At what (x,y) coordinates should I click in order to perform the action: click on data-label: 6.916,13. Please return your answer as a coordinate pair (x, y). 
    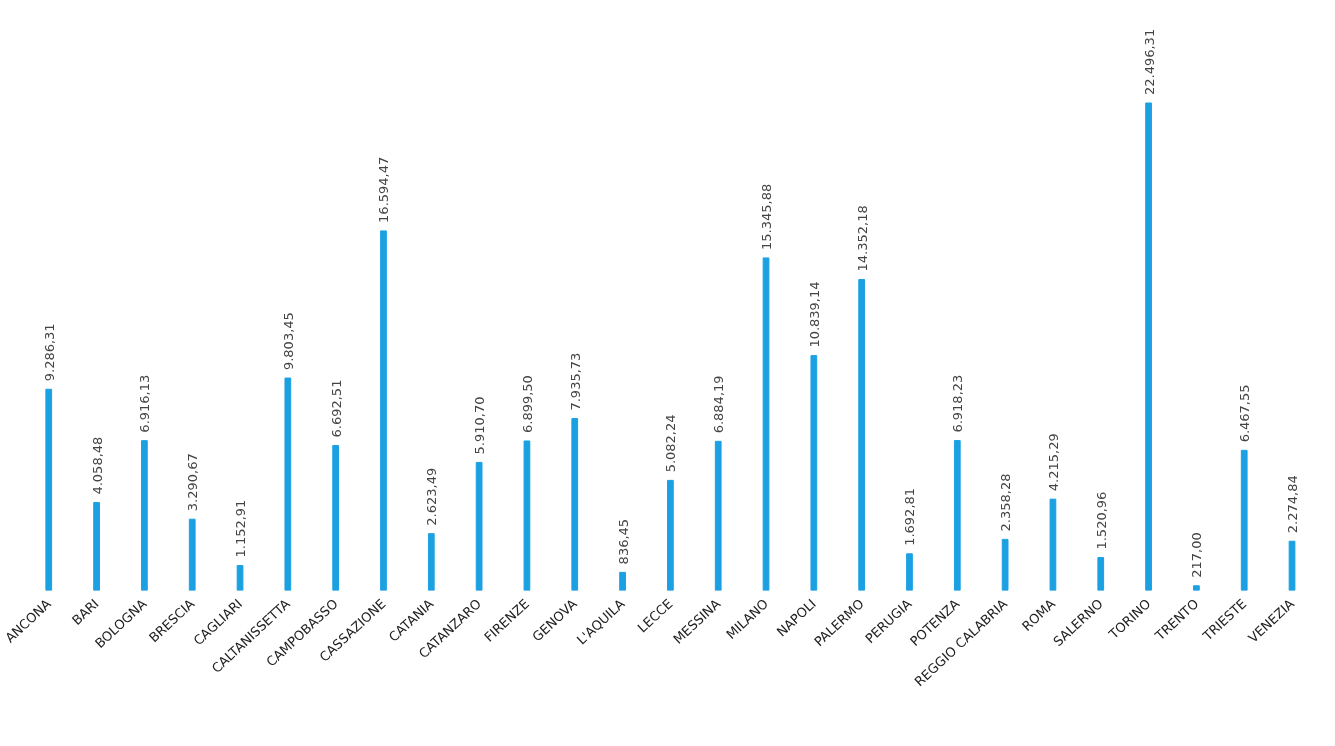
    Looking at the image, I should click on (145, 403).